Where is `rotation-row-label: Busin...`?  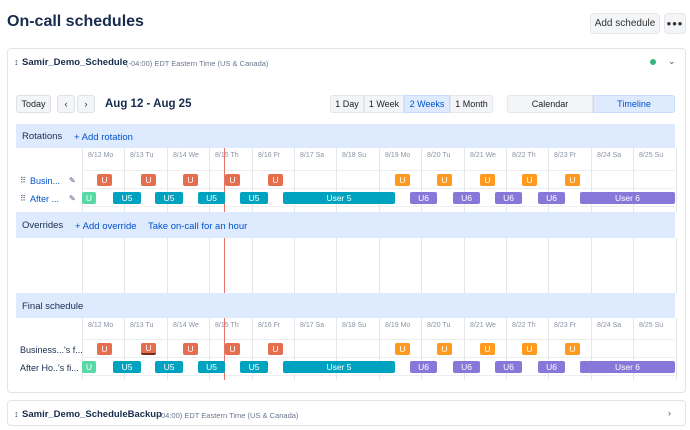
rotation-row-label: Busin... is located at coordinates (45, 181).